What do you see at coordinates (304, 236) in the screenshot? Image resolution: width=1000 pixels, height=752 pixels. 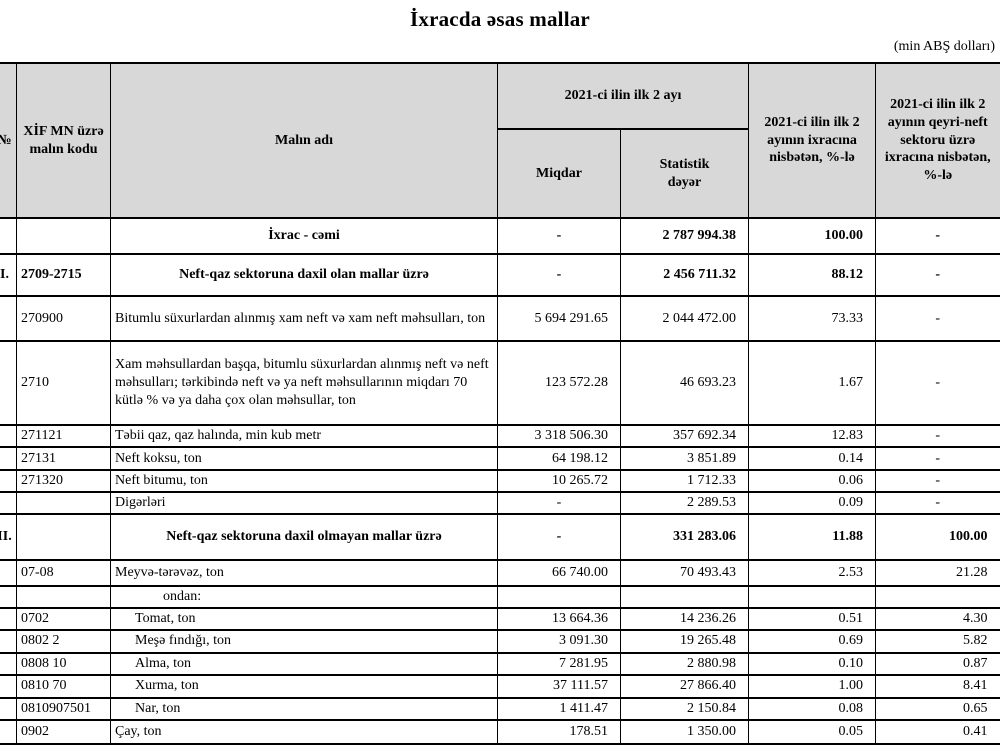 I see `cell-name: İxrac - cəmi` at bounding box center [304, 236].